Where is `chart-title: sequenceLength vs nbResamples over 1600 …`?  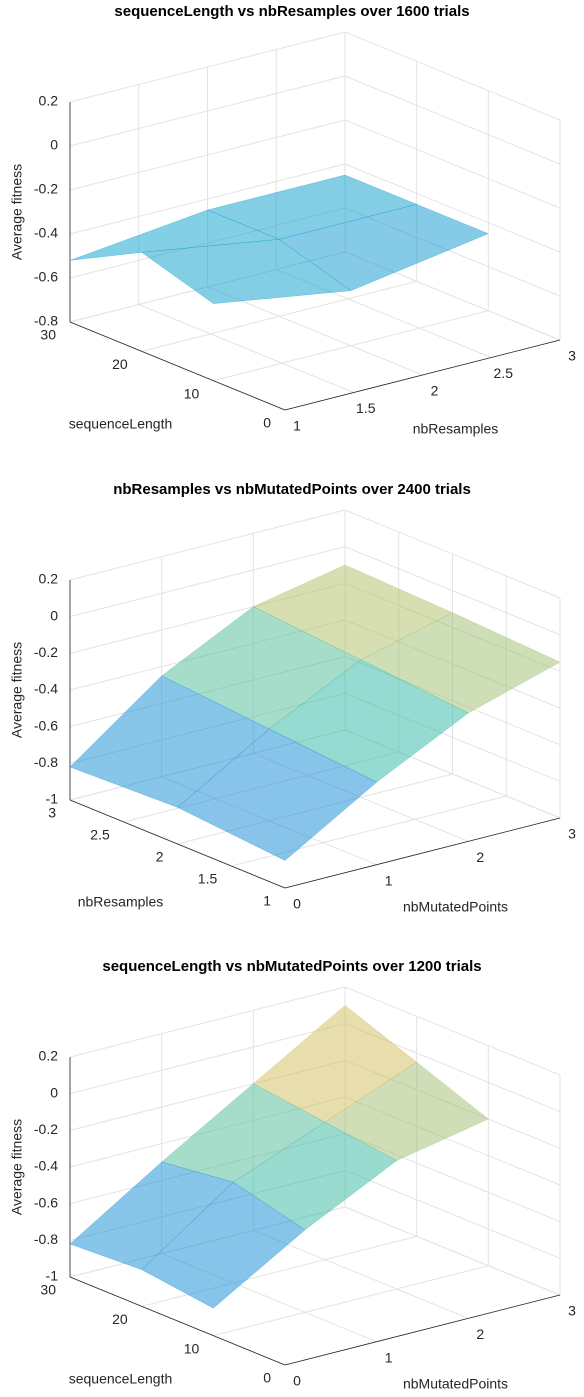
chart-title: sequenceLength vs nbResamples over 1600 … is located at coordinates (291, 11).